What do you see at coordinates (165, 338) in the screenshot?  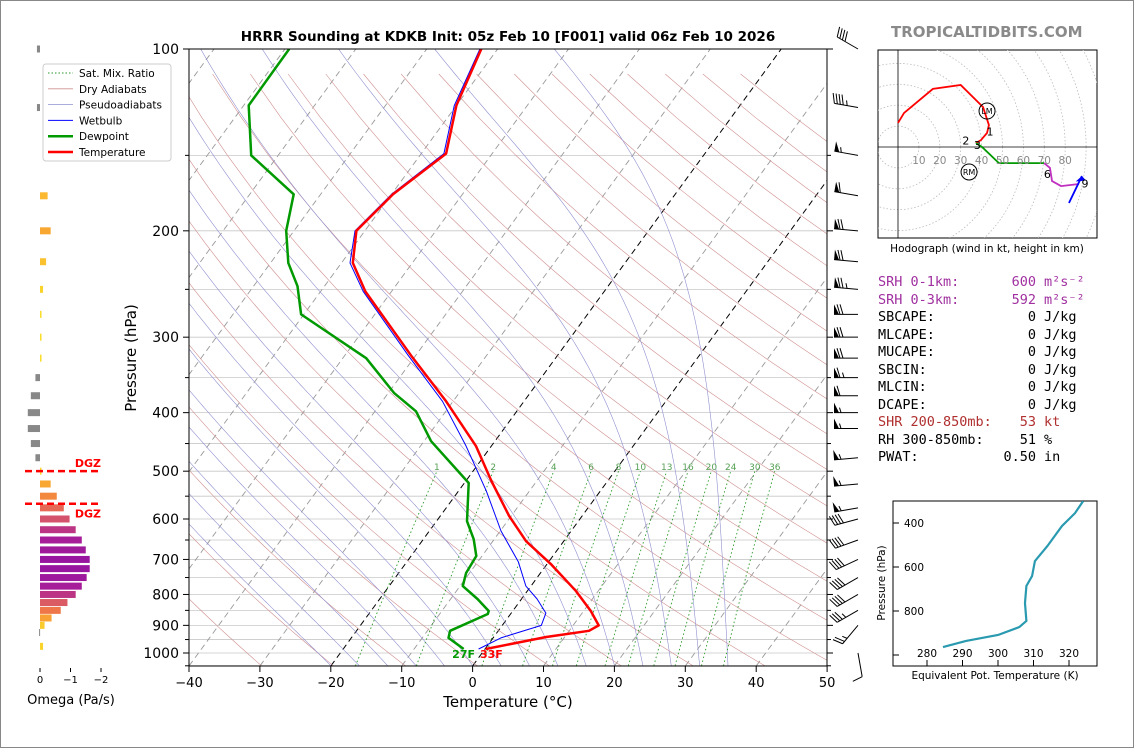 I see `y-tick-label: 300` at bounding box center [165, 338].